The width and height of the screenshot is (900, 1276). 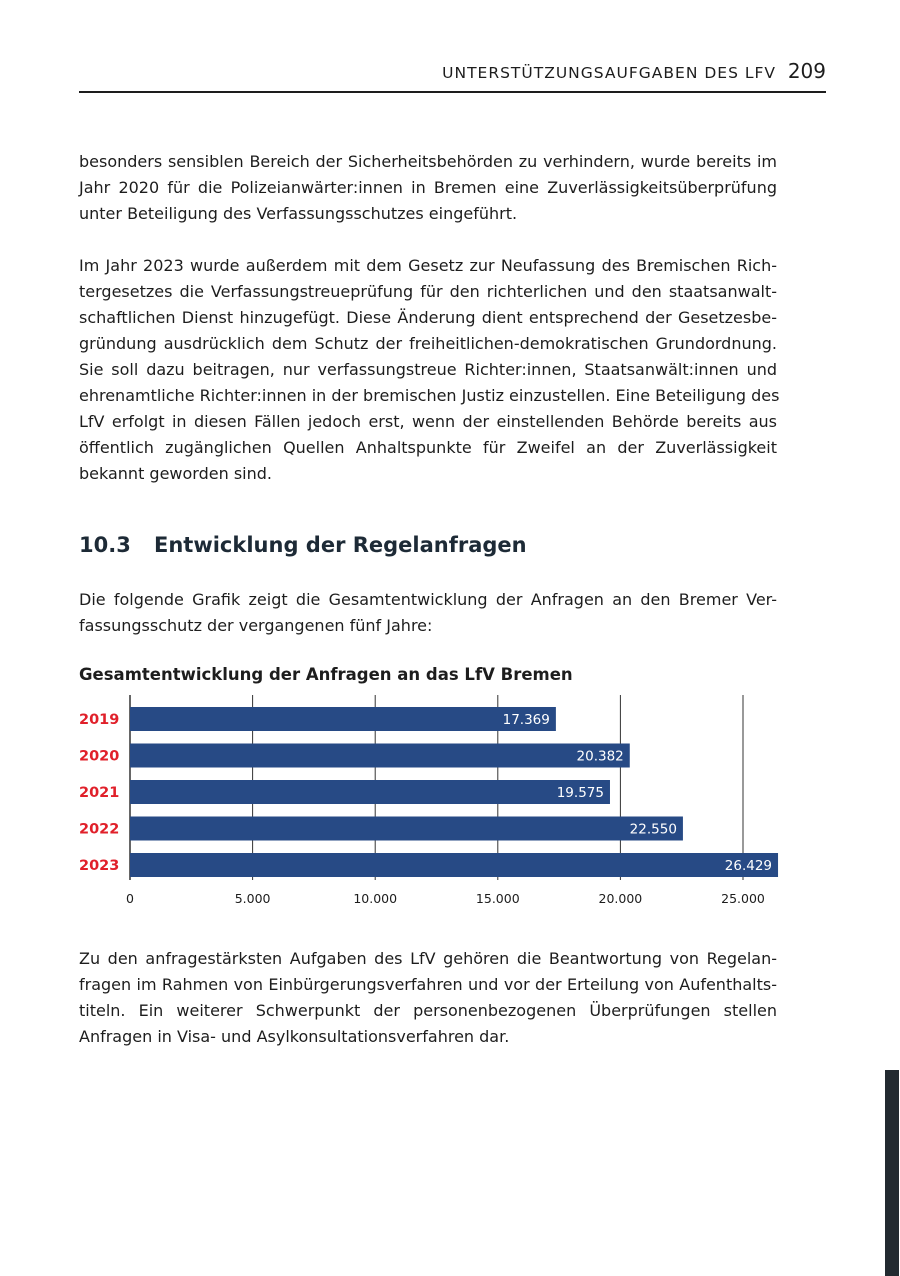 I want to click on bar-value-label: 26.429, so click(x=748, y=866).